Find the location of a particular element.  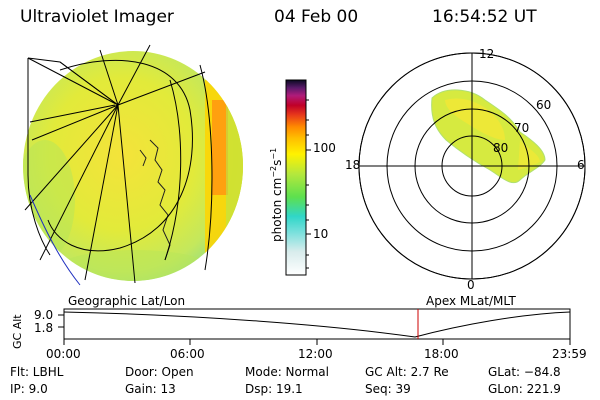

param-glat: GLat: −84.8 is located at coordinates (524, 372).